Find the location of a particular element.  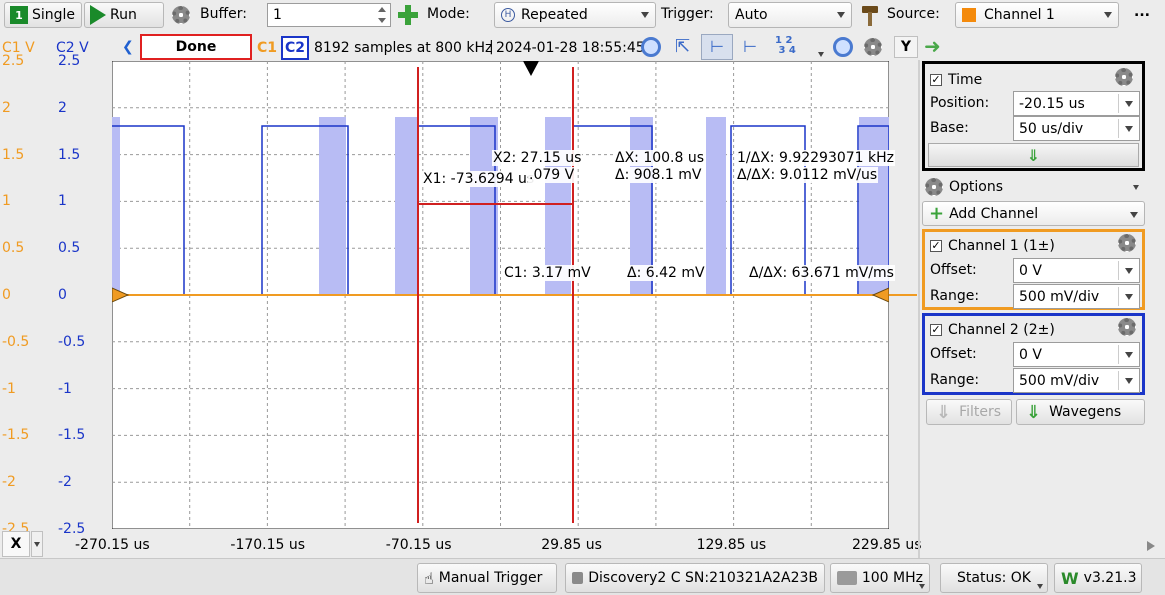

time-checkbox: ✓ is located at coordinates (936, 79).